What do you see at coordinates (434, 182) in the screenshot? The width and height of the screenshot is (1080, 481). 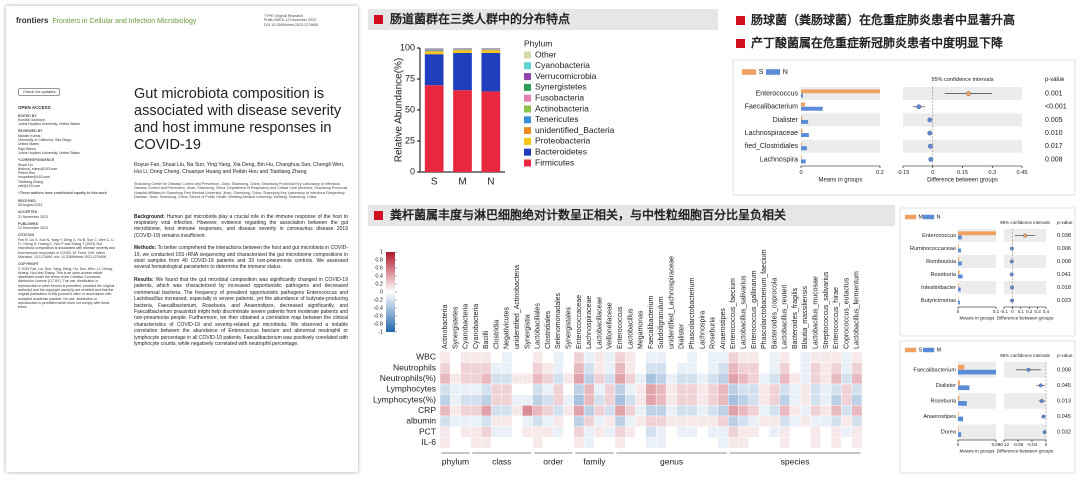 I see `x-tick-label: S` at bounding box center [434, 182].